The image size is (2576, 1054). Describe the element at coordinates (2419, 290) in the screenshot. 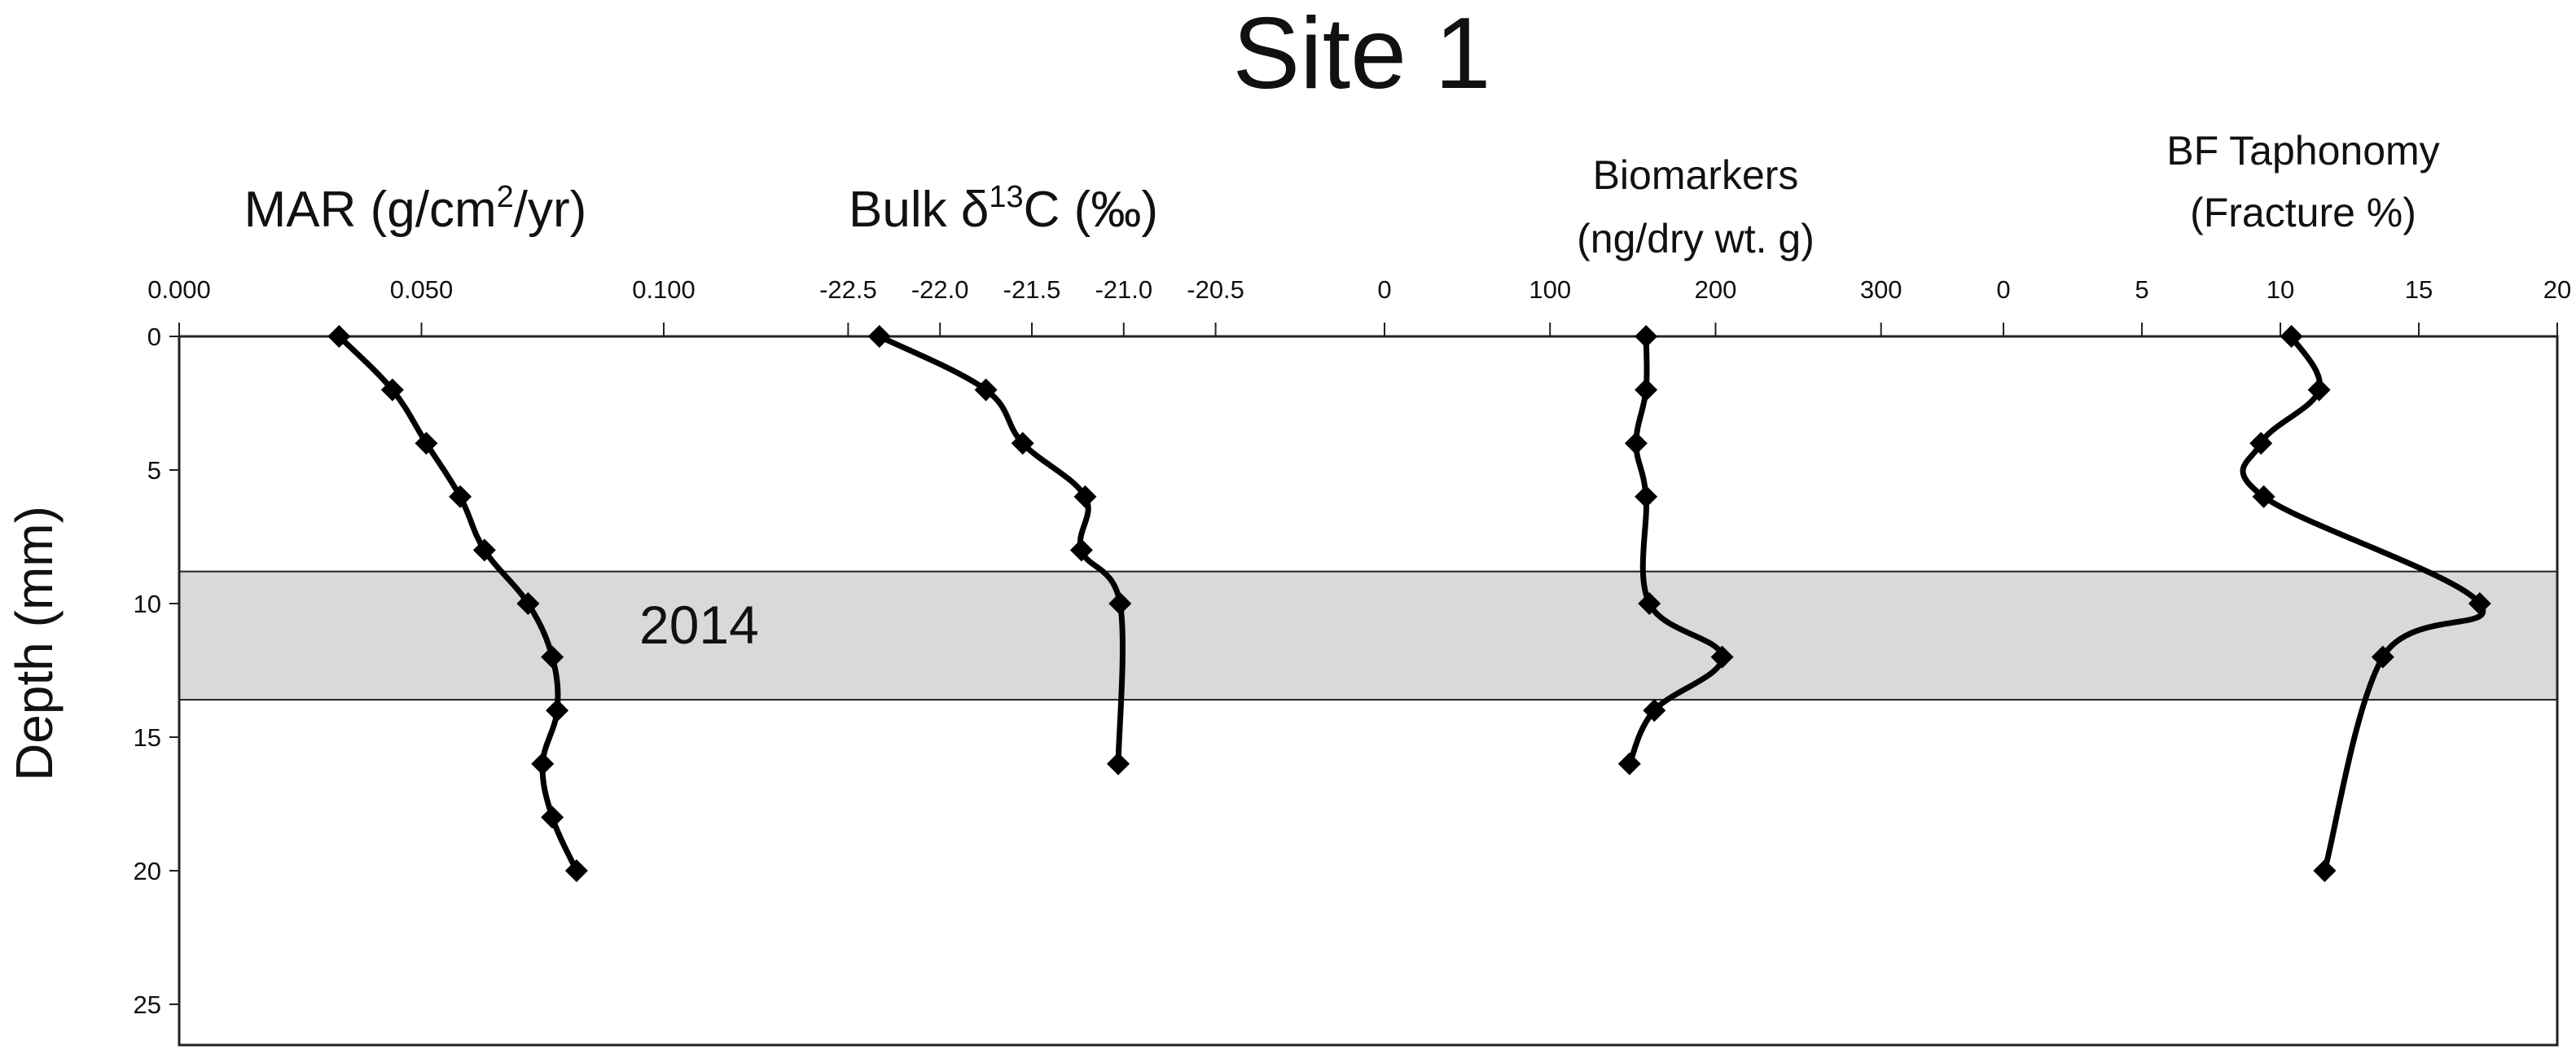

I see `x-tick-label-bf-taphonomy: 15` at that location.